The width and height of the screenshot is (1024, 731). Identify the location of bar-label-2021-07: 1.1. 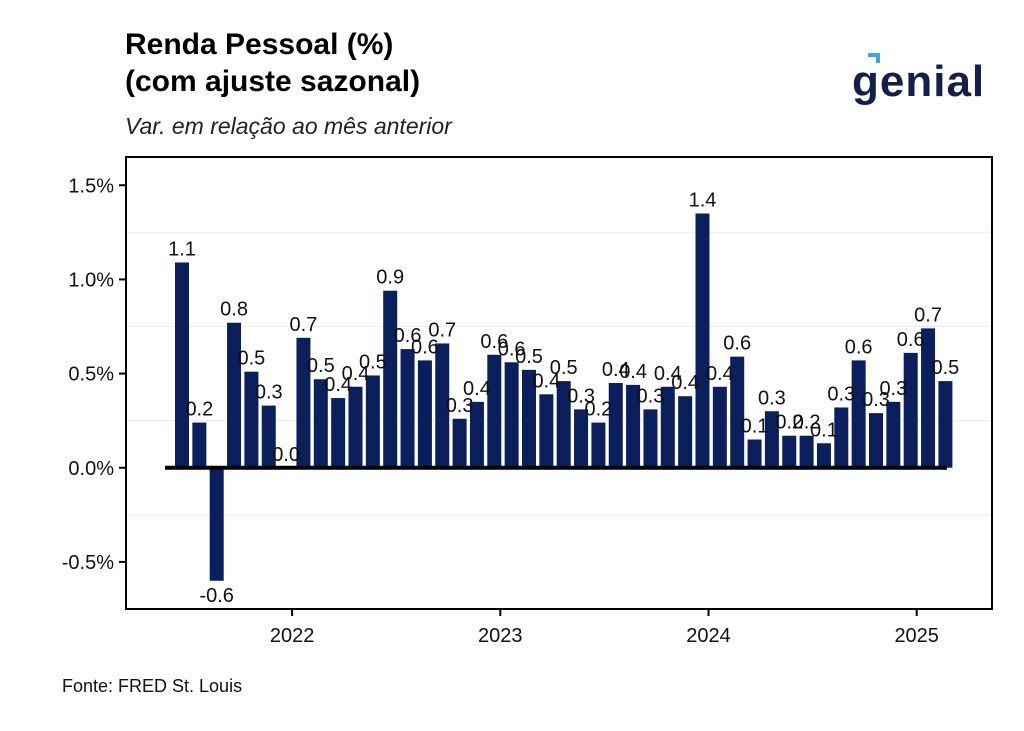
(182, 249).